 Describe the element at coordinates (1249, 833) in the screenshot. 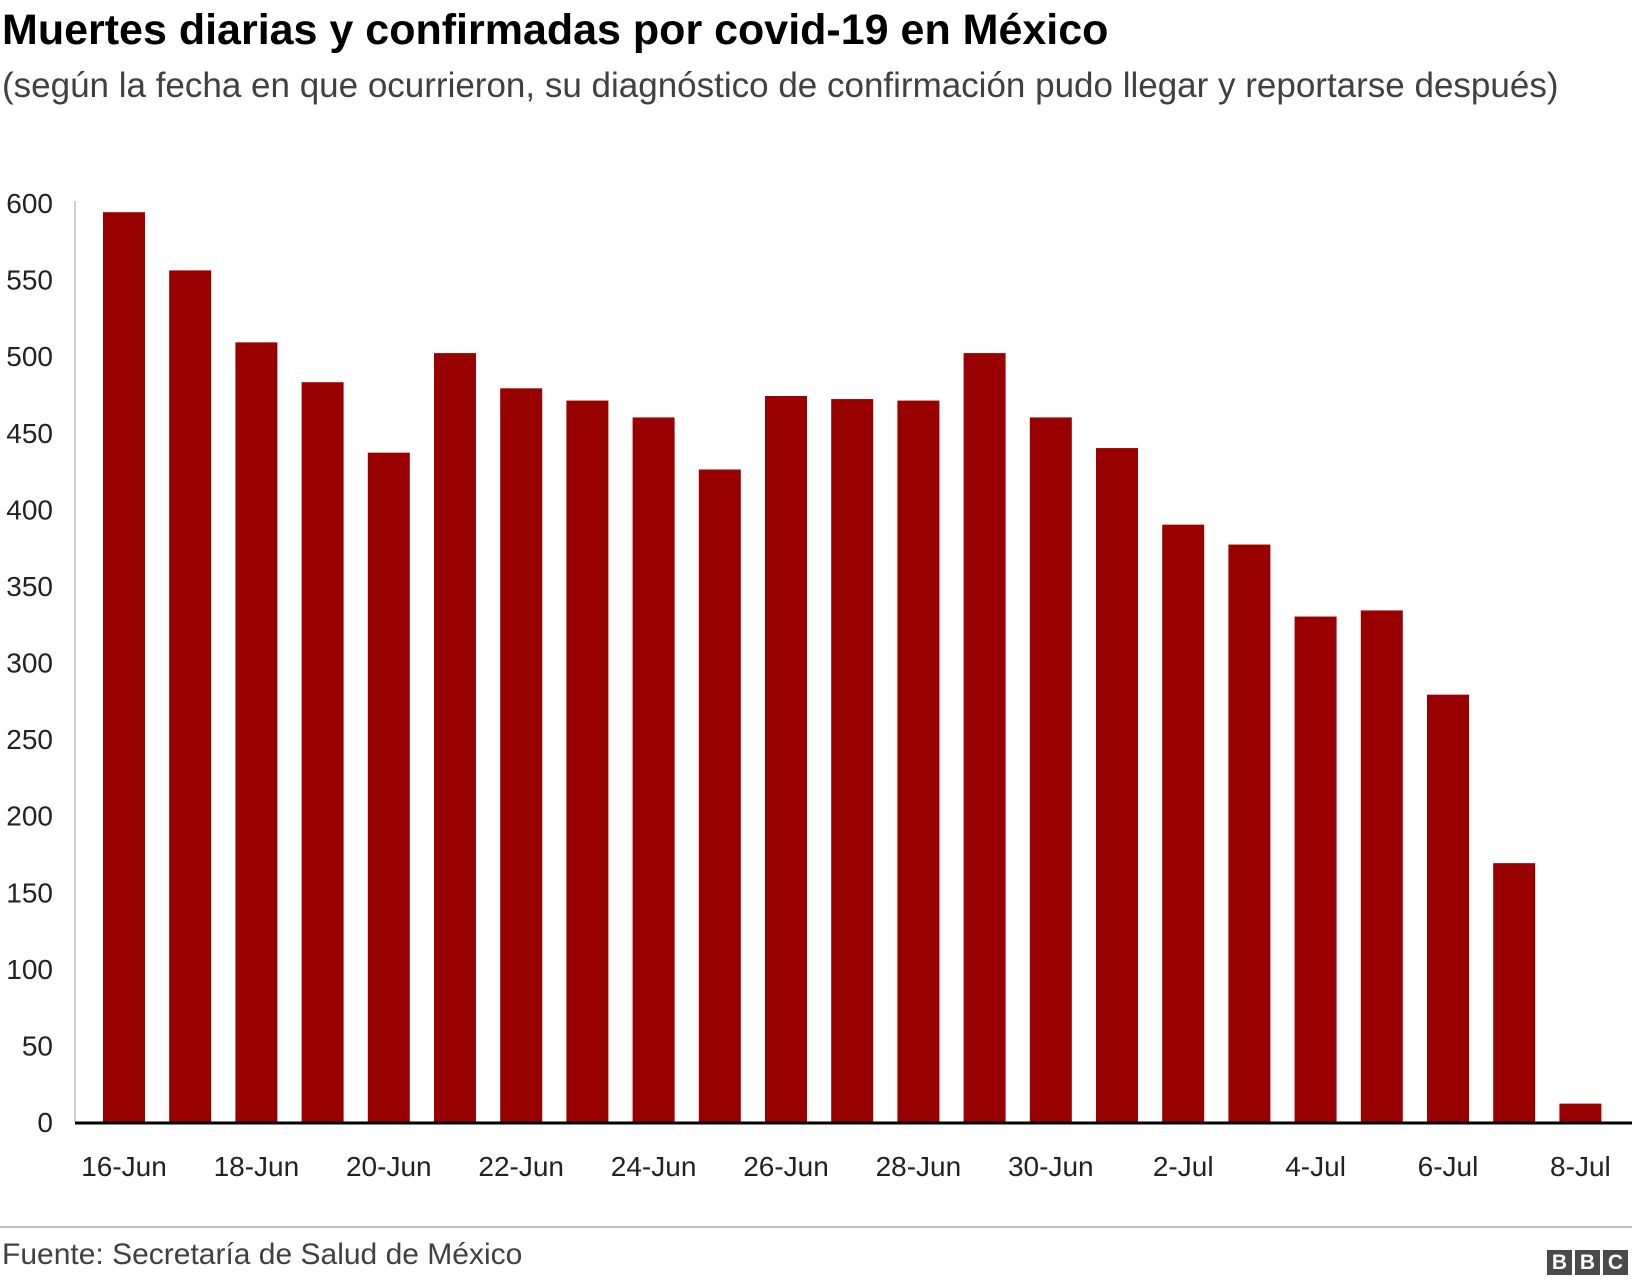

I see `bar-3-Jul` at that location.